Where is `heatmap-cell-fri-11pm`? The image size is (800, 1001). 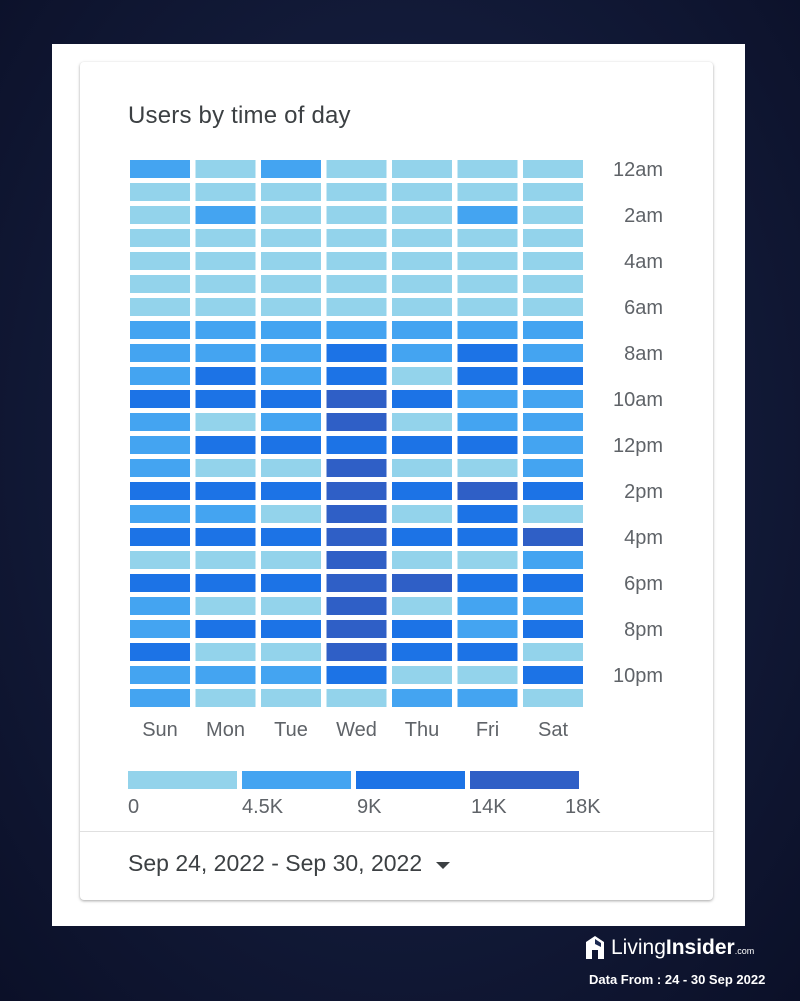 heatmap-cell-fri-11pm is located at coordinates (487, 698).